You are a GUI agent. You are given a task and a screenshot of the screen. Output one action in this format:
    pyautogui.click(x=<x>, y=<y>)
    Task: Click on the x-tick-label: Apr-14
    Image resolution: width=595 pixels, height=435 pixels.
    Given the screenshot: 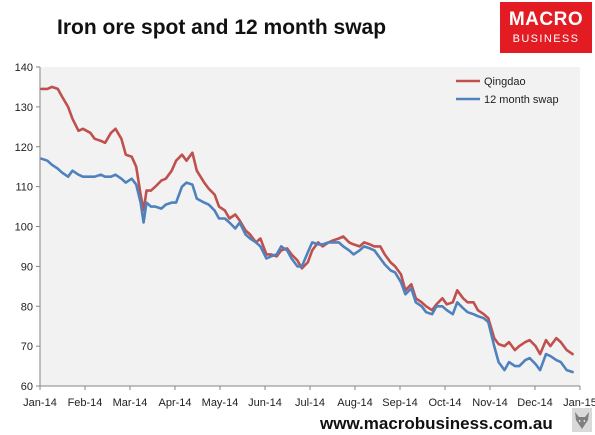 What is the action you would take?
    pyautogui.click(x=174, y=403)
    